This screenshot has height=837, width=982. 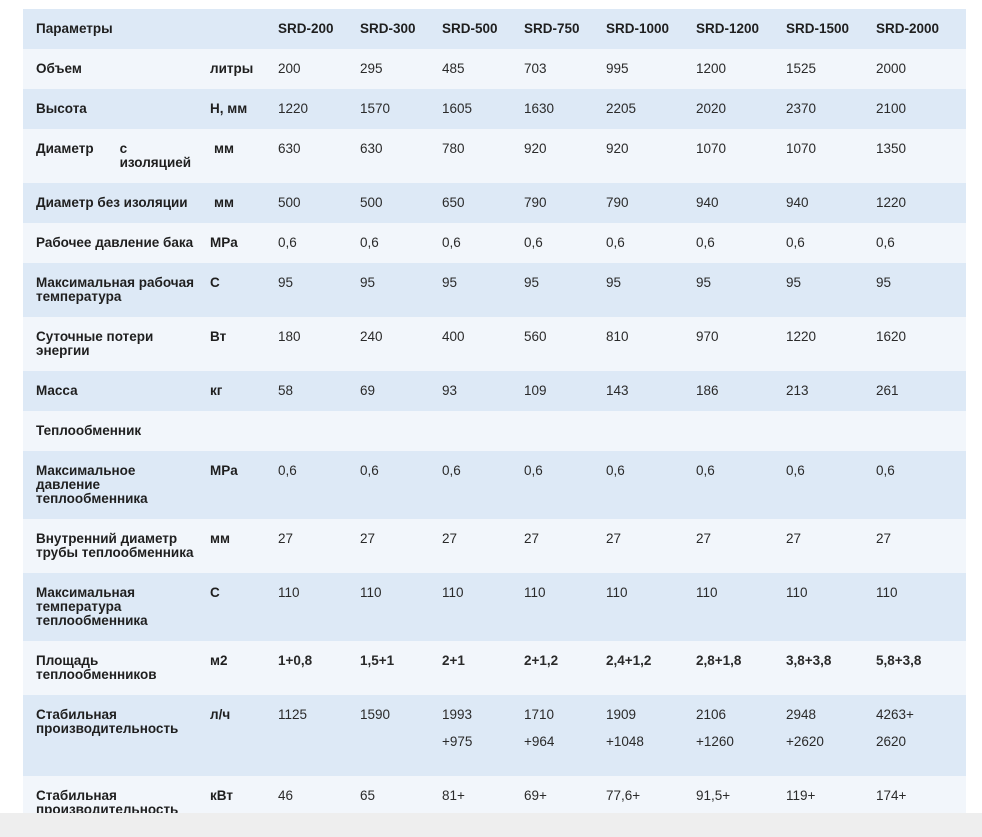 I want to click on param-unit: литры, so click(x=244, y=69).